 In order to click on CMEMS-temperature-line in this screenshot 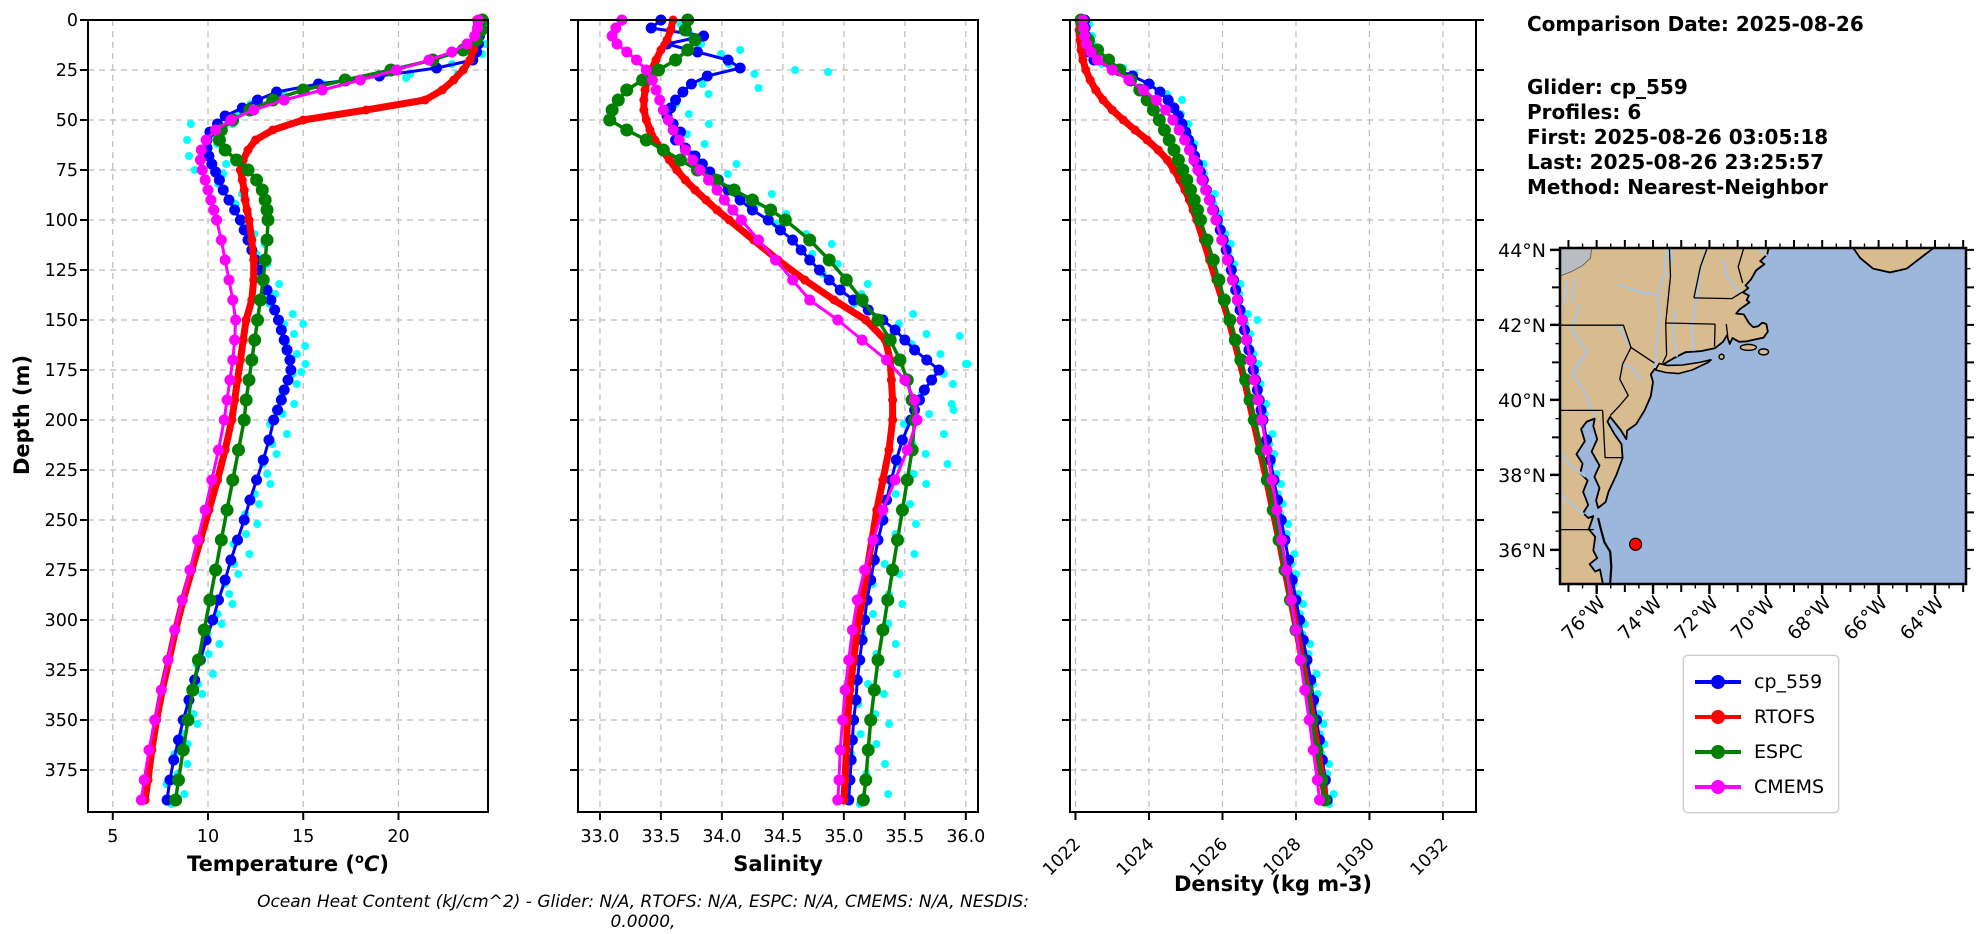, I will do `click(309, 410)`.